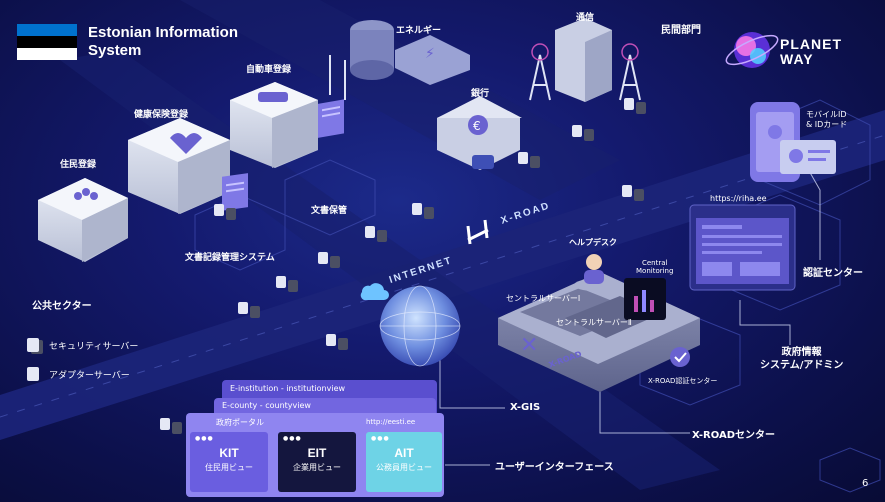 This screenshot has width=885, height=502. I want to click on central-server-1-label: セントラルサーバーⅠ, so click(543, 298).